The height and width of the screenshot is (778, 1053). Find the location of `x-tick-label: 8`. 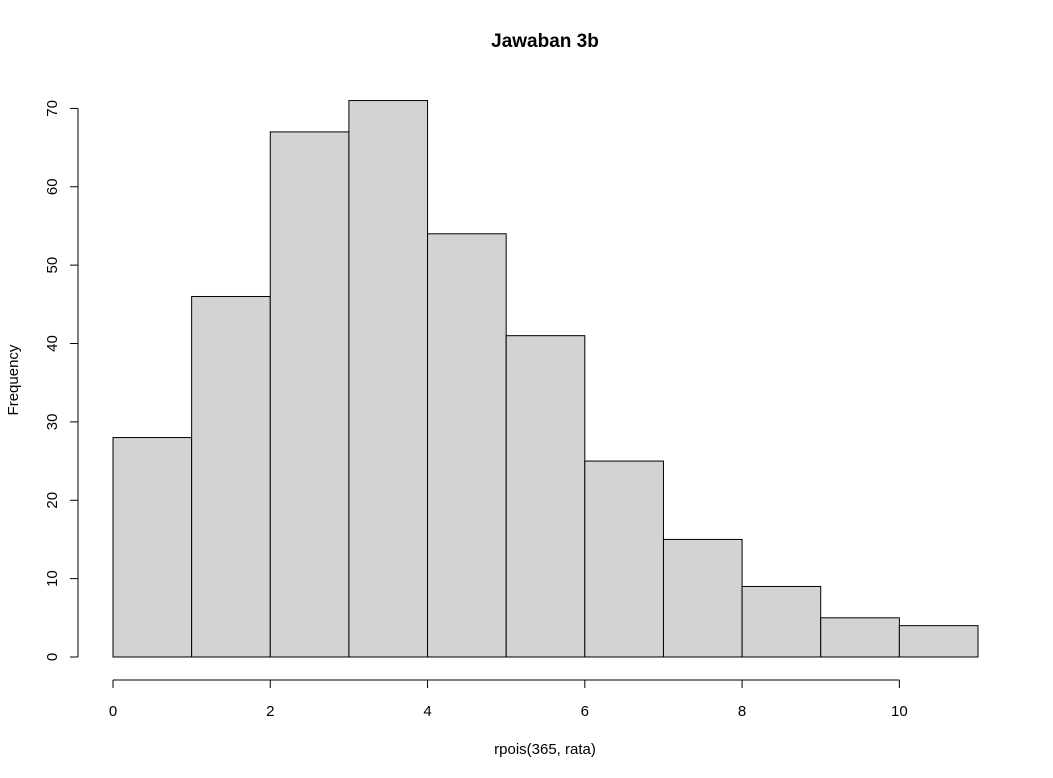

x-tick-label: 8 is located at coordinates (742, 711).